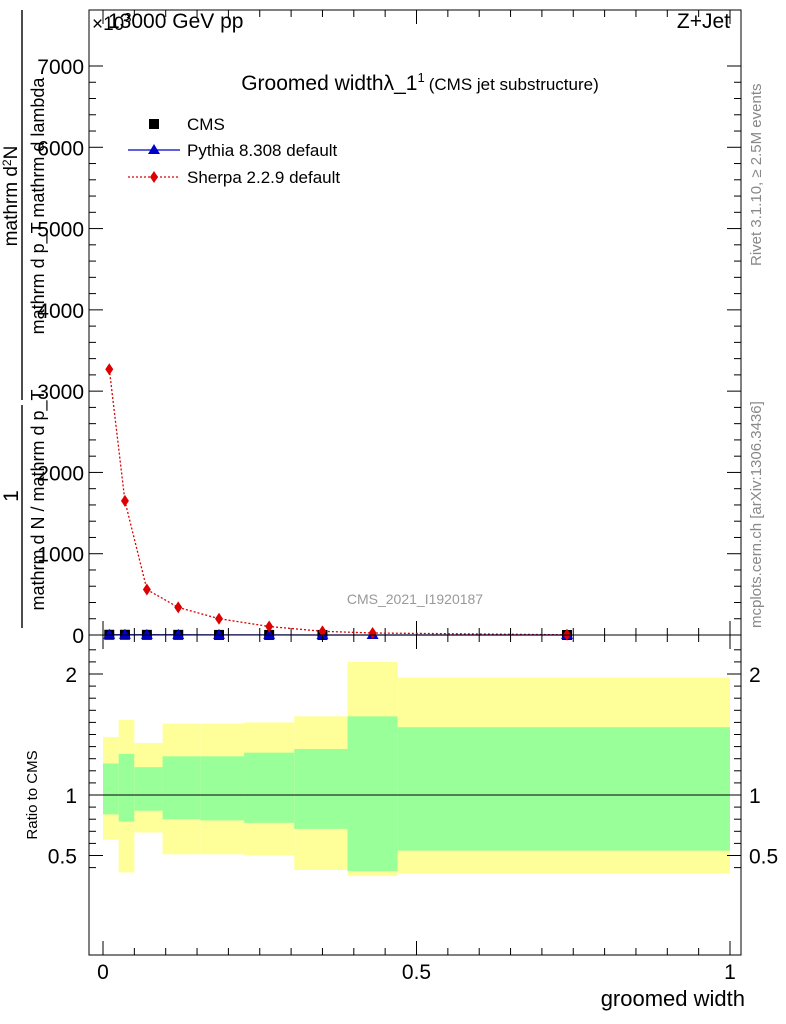 The height and width of the screenshot is (1024, 786). What do you see at coordinates (71, 675) in the screenshot?
I see `ratio-y-tick-label: 2` at bounding box center [71, 675].